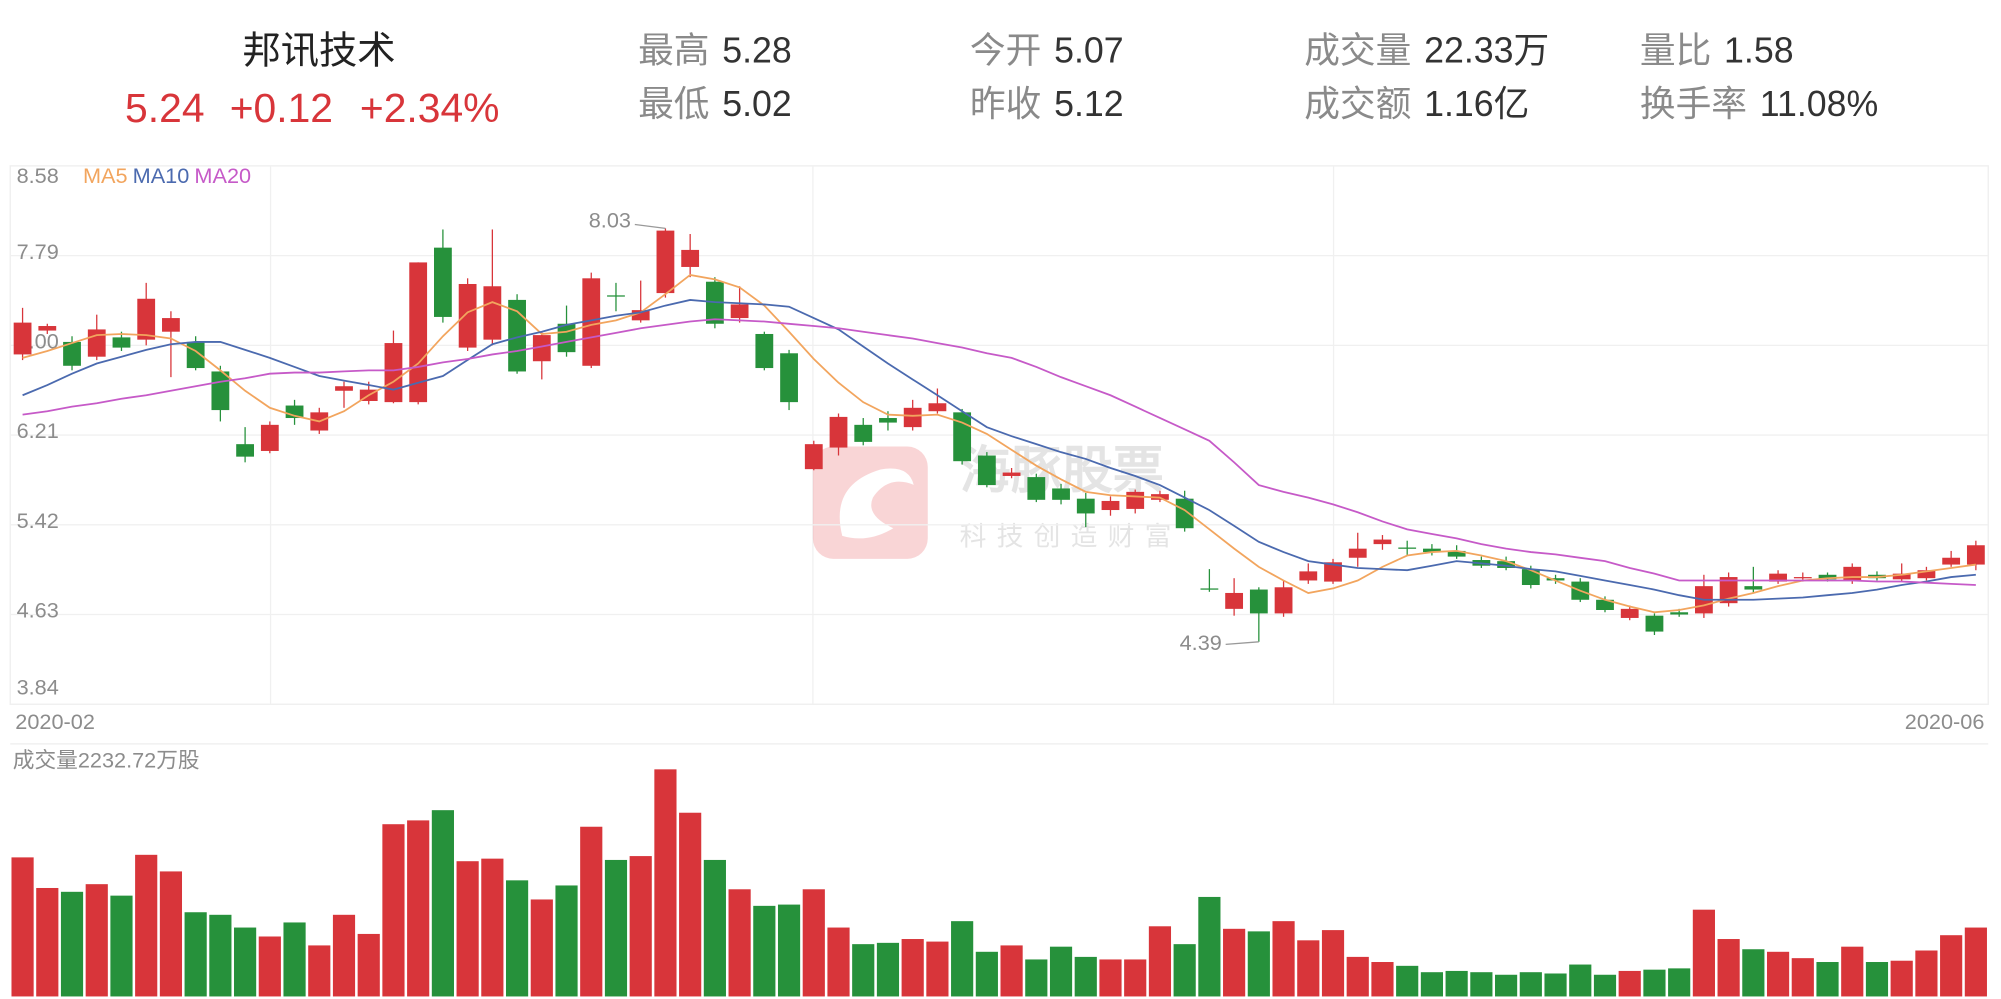 Image resolution: width=2001 pixels, height=999 pixels. Describe the element at coordinates (757, 51) in the screenshot. I see `stat-value: 5.28` at that location.